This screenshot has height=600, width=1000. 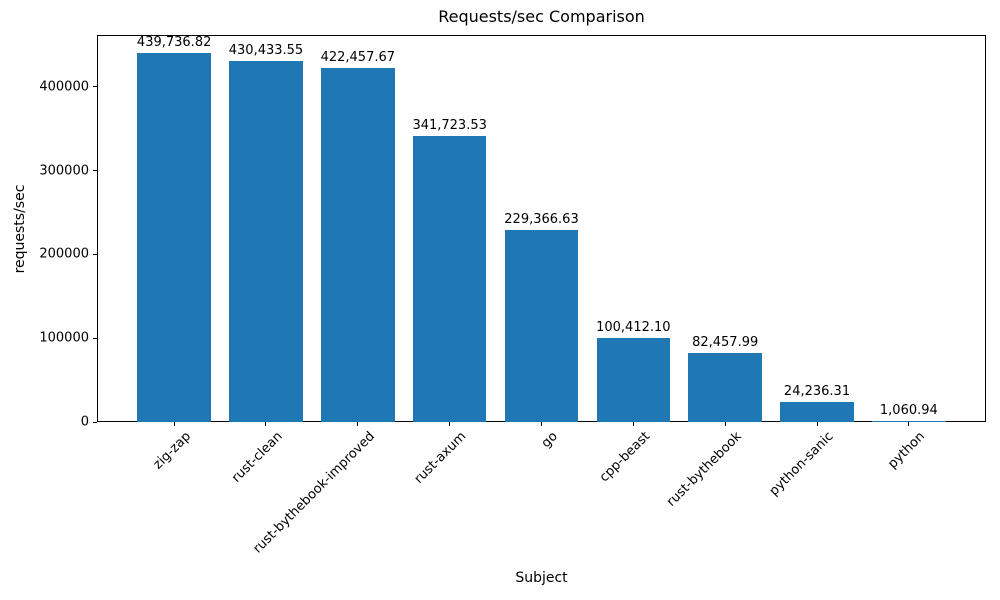 What do you see at coordinates (725, 342) in the screenshot?
I see `bar-value-label: 82,457.99` at bounding box center [725, 342].